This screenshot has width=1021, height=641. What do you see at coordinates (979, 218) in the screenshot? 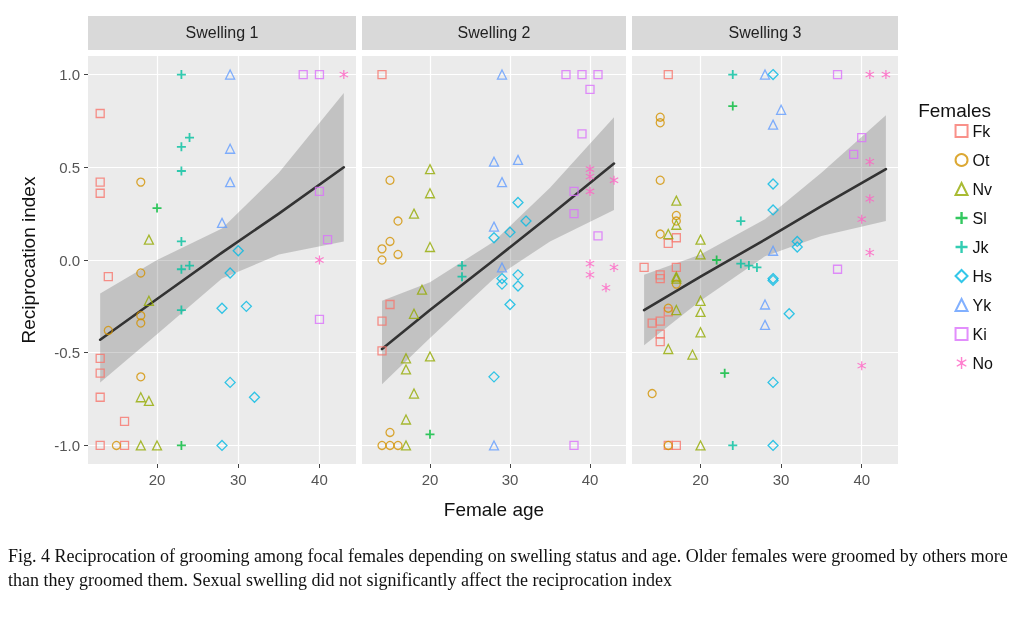
I see `legend-label: Sl` at bounding box center [979, 218].